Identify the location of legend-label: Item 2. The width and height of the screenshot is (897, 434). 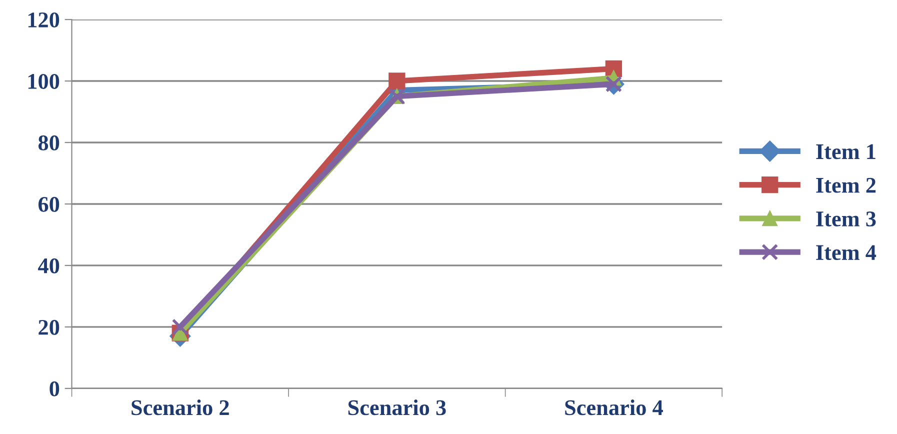
(846, 185).